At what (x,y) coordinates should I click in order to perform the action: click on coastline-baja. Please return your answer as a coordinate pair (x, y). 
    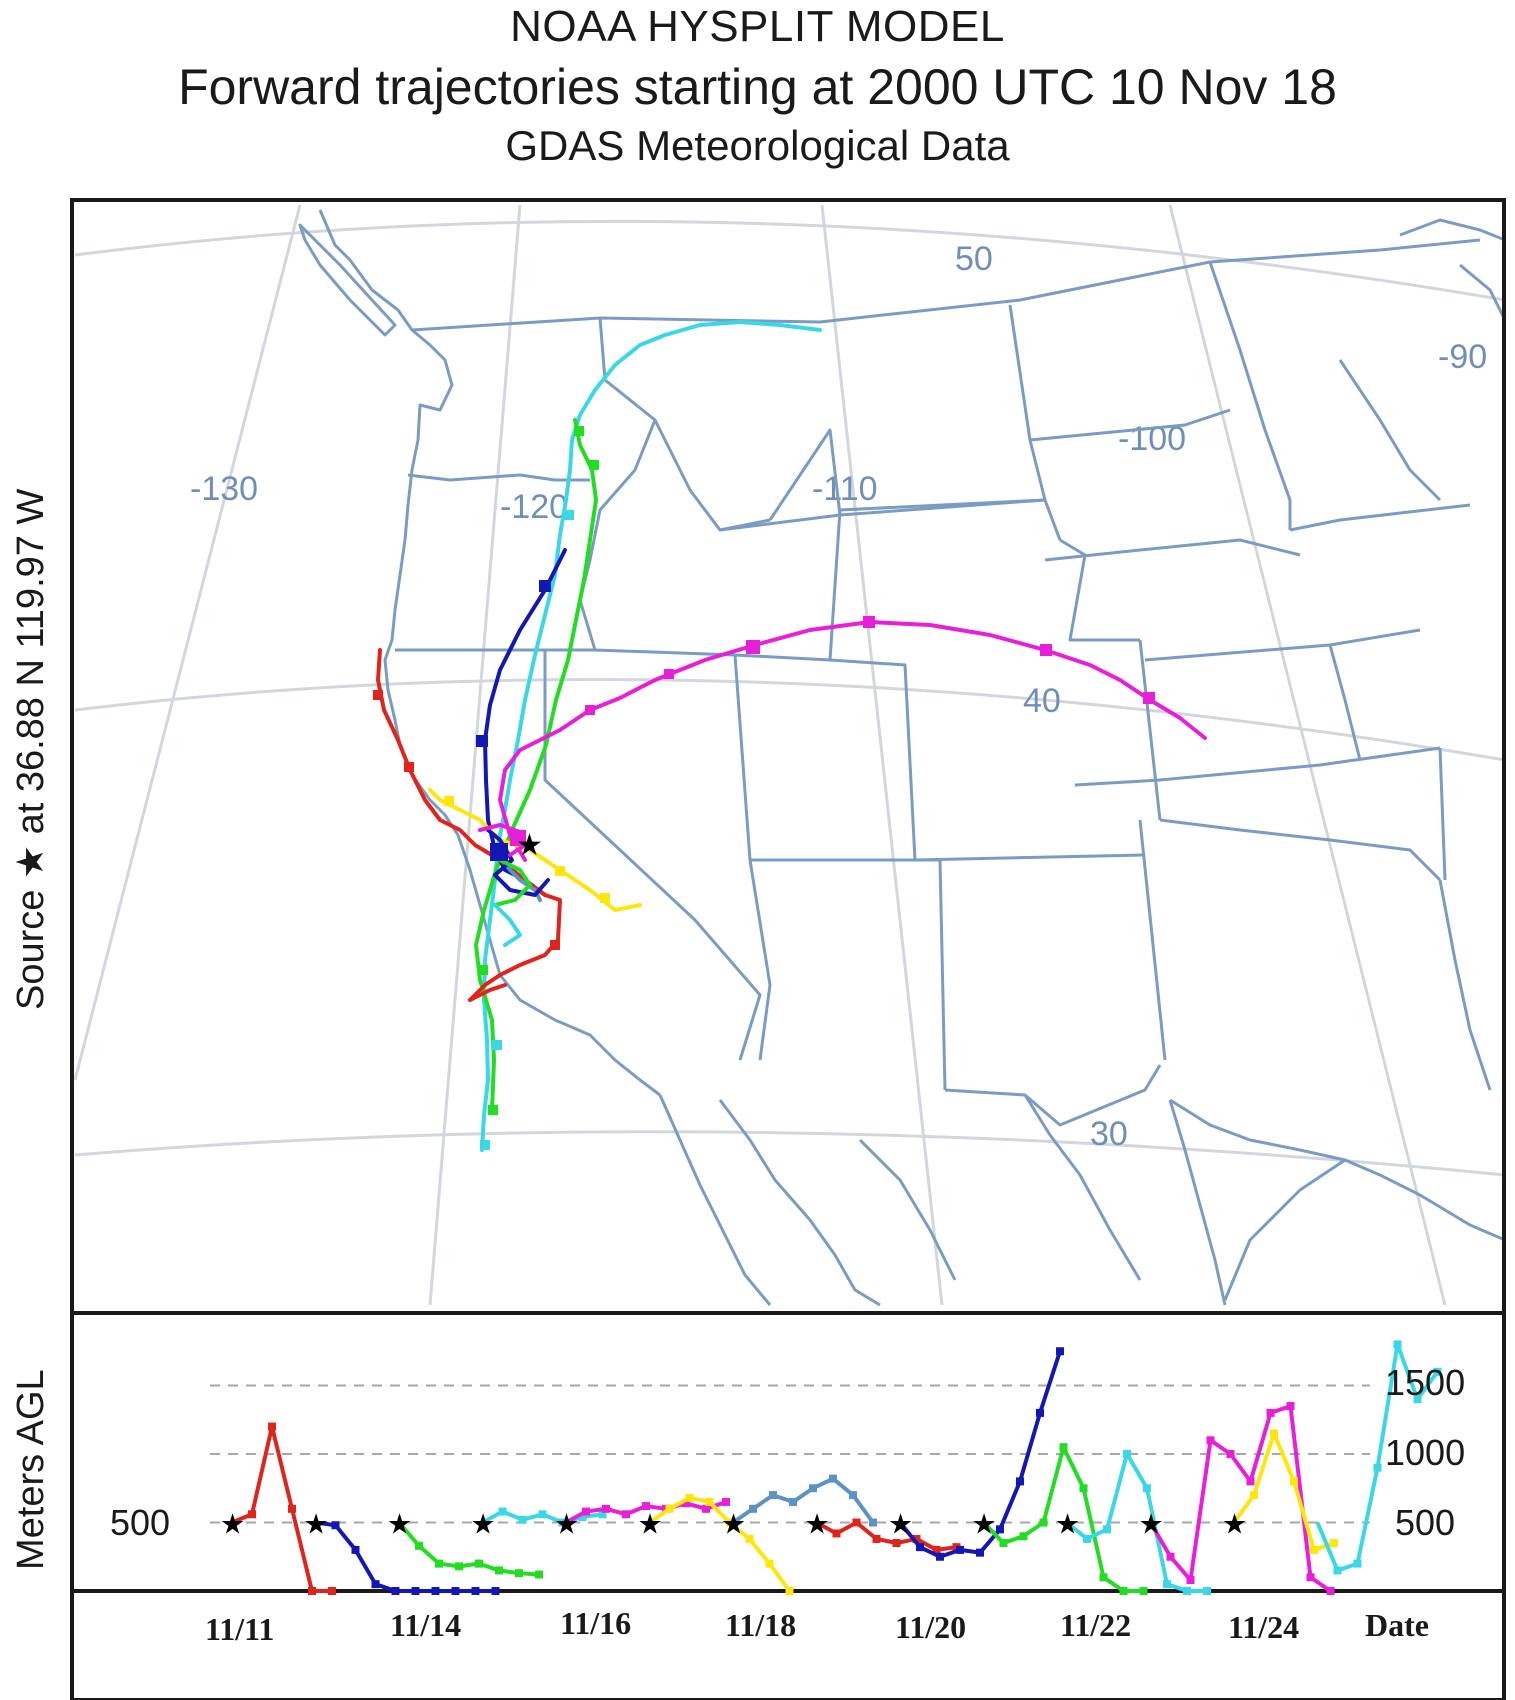
    Looking at the image, I should click on (715, 1200).